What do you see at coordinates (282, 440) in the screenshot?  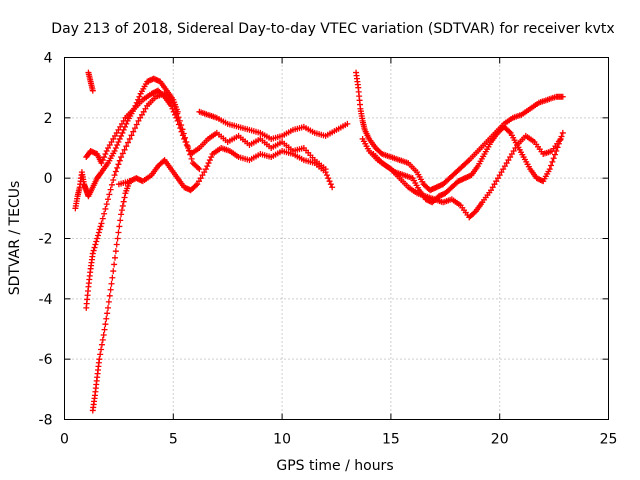 I see `x-tick-label: 10` at bounding box center [282, 440].